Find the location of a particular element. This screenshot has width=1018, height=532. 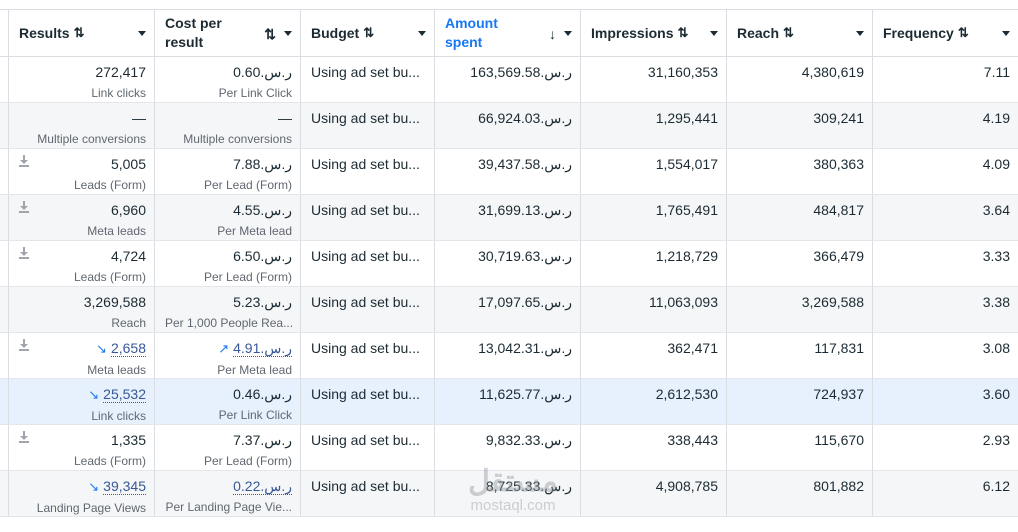

trend-down-icon: ↘ is located at coordinates (94, 486).